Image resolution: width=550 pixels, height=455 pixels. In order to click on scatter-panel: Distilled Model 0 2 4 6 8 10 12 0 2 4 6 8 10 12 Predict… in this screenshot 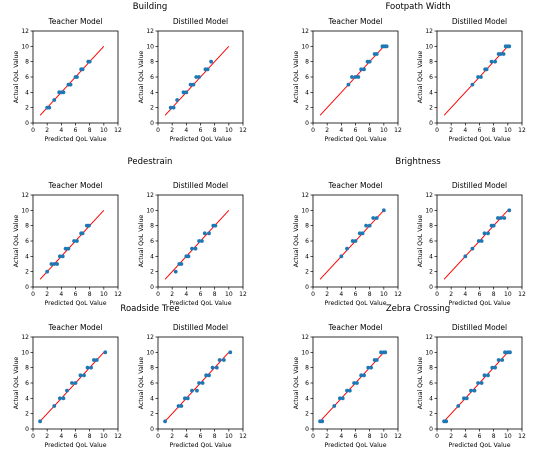, I will do `click(471, 244)`.